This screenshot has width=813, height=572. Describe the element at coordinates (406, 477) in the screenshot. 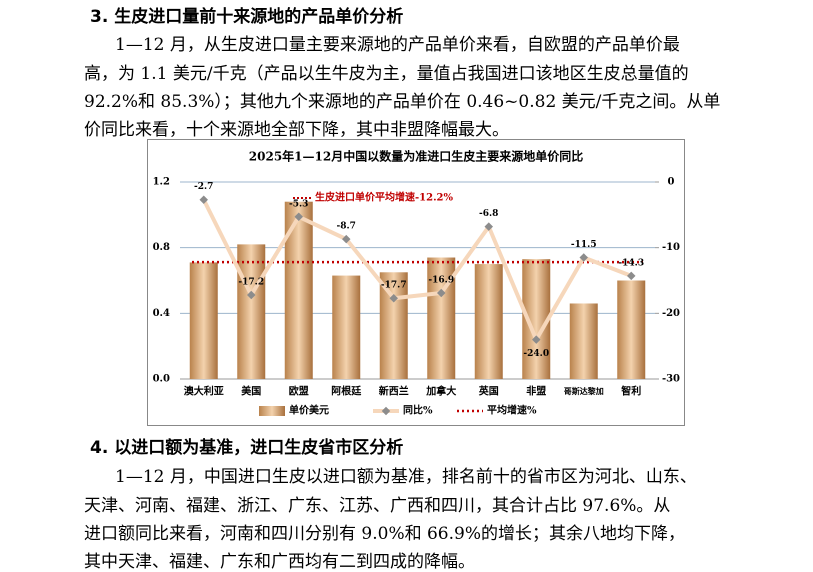

I see `paragraph-line: 1—12 月，中国进口生皮以进口额为基准，排名前十的省市区为河北、山东、` at that location.